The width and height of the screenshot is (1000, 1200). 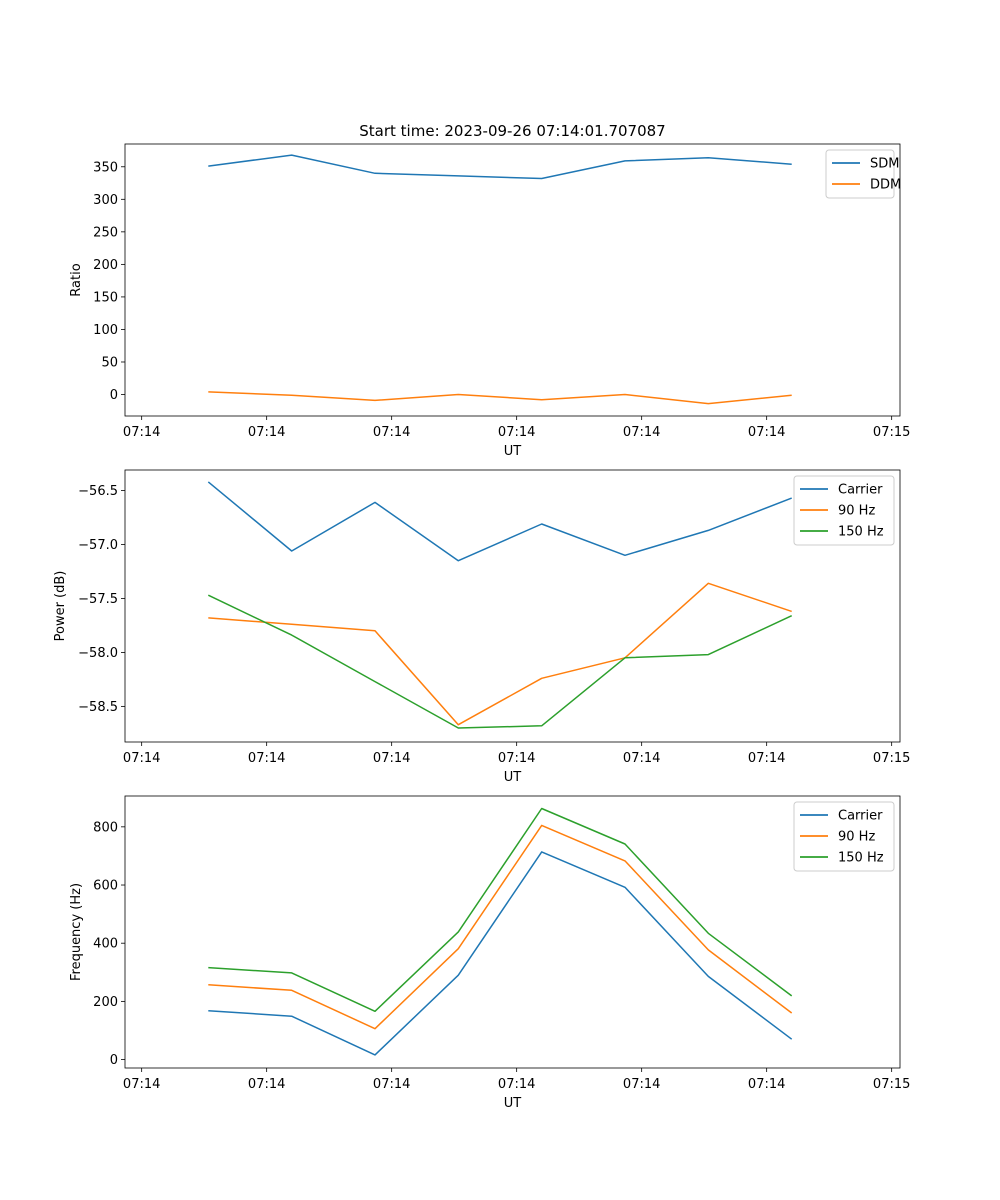 What do you see at coordinates (76, 932) in the screenshot?
I see `y-axis-label: Frequency (Hz)` at bounding box center [76, 932].